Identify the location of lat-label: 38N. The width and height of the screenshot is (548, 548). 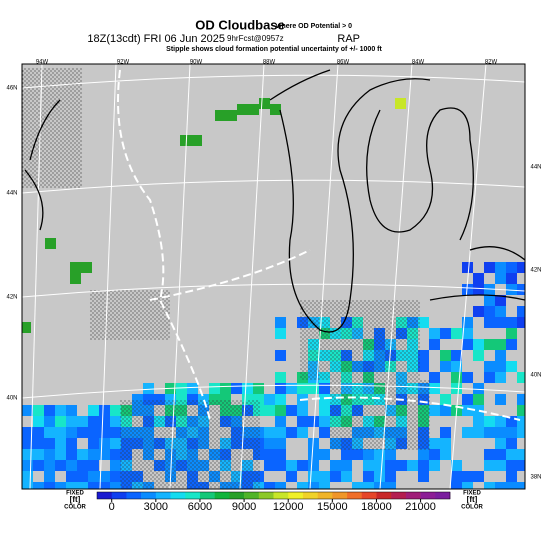
(535, 478).